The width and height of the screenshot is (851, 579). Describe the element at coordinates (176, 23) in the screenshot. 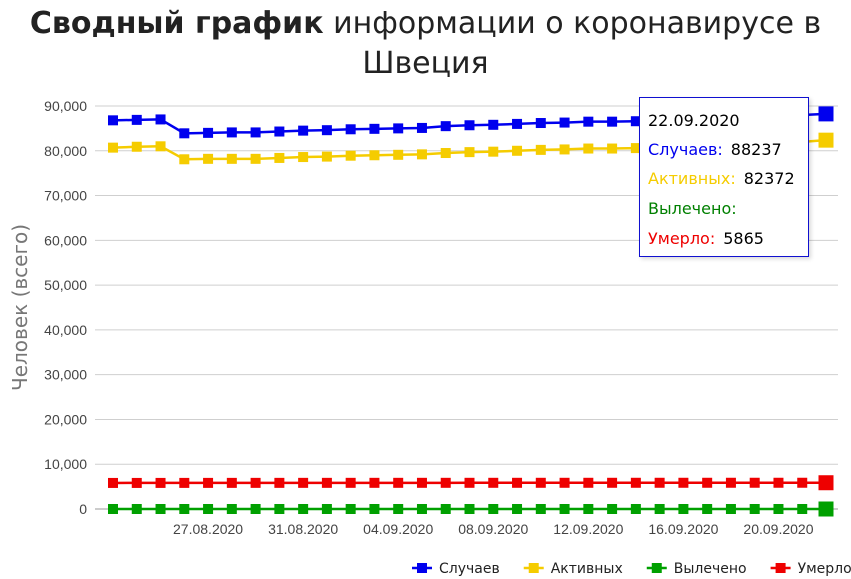

I see `chart-title-bold: Сводный график` at that location.